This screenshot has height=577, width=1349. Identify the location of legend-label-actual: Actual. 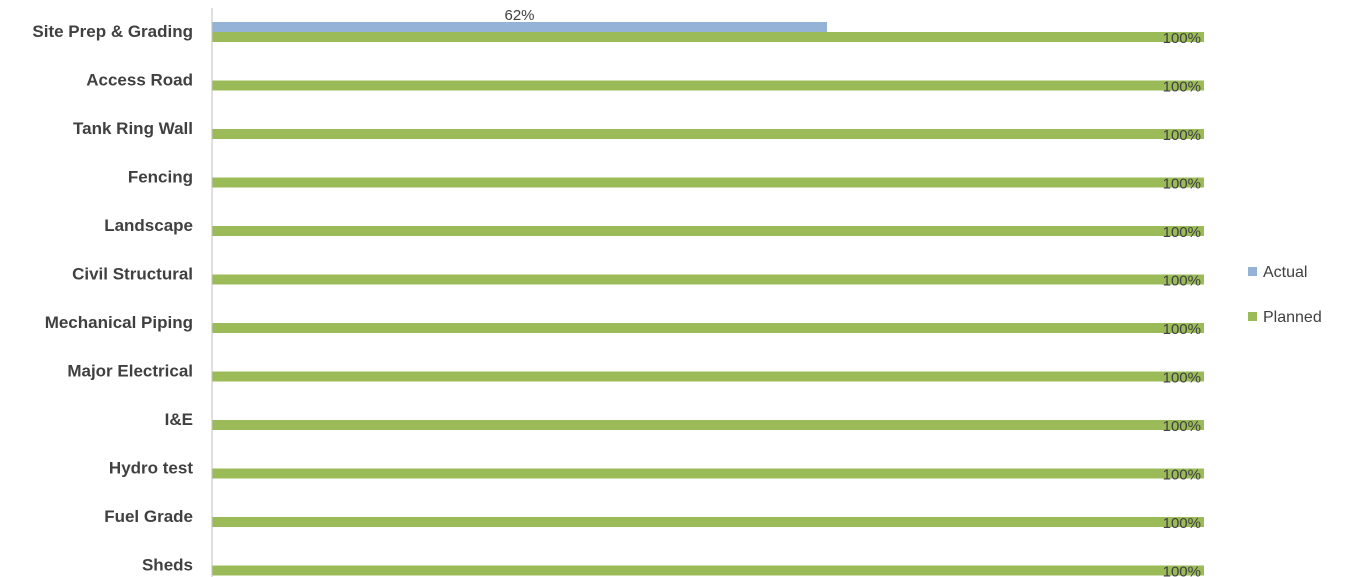
(1285, 272).